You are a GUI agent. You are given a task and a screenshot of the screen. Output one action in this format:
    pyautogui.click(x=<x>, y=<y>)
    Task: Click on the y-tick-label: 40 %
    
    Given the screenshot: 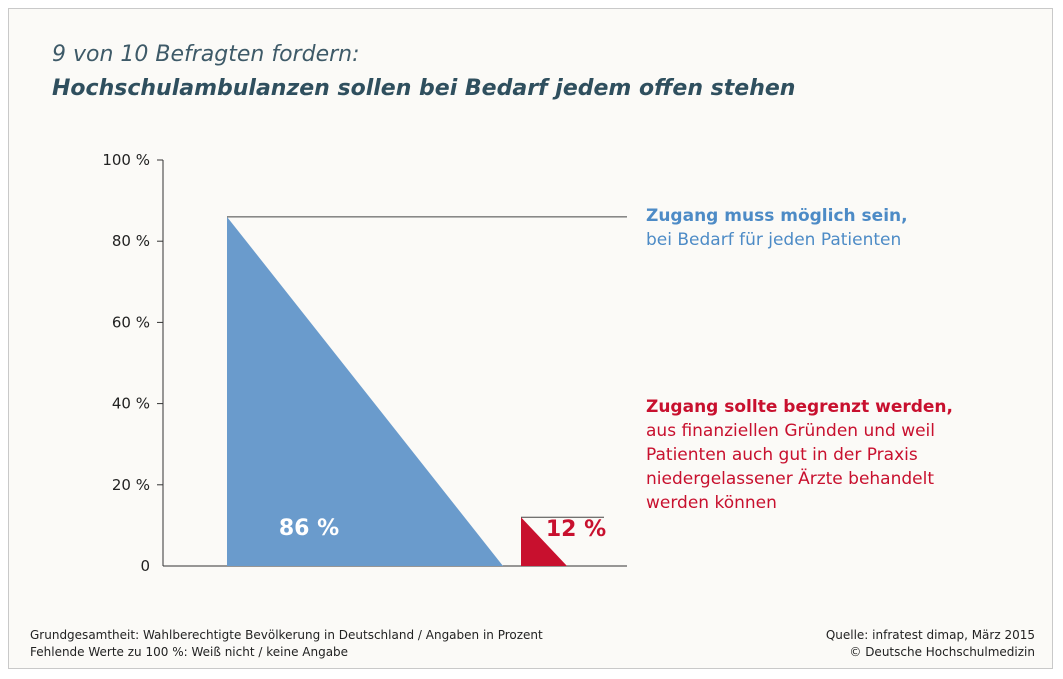 What is the action you would take?
    pyautogui.click(x=131, y=404)
    